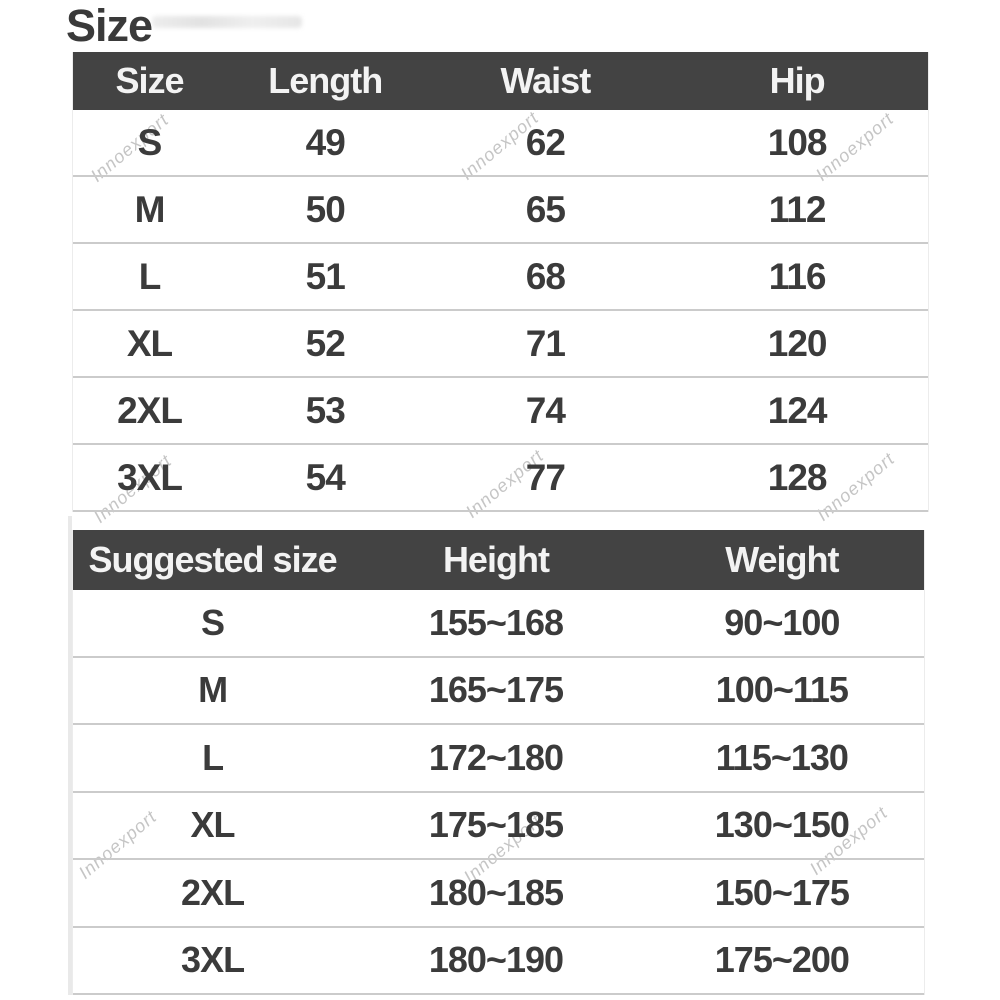 The width and height of the screenshot is (1000, 1000). I want to click on table-row: M 50 65 112, so click(500, 210).